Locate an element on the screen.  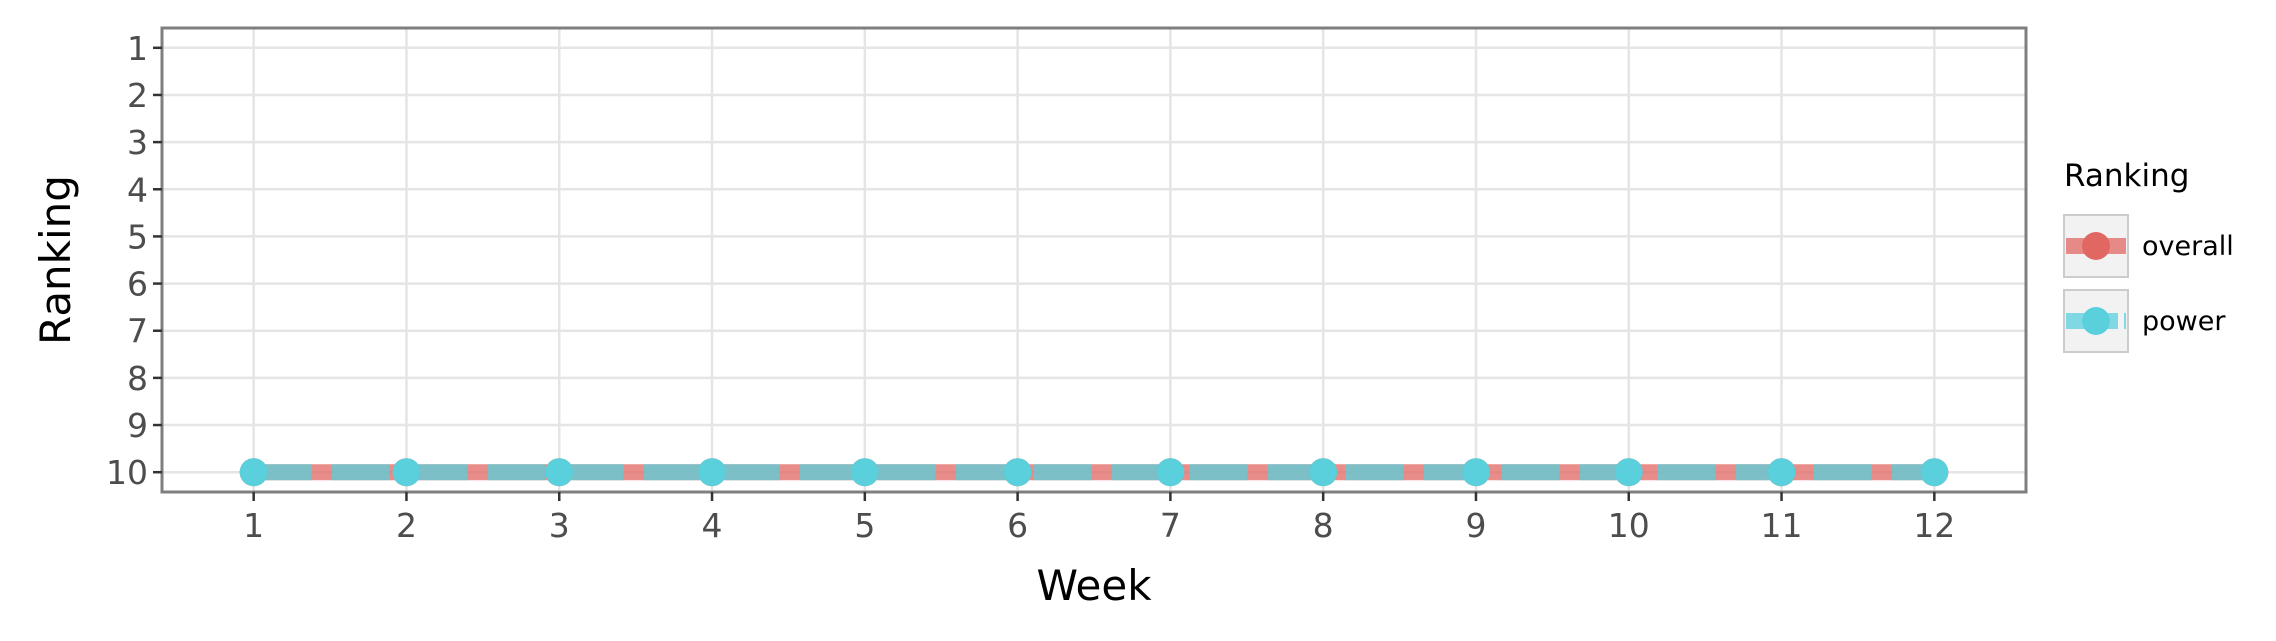
x-tick-label: 3 is located at coordinates (559, 525).